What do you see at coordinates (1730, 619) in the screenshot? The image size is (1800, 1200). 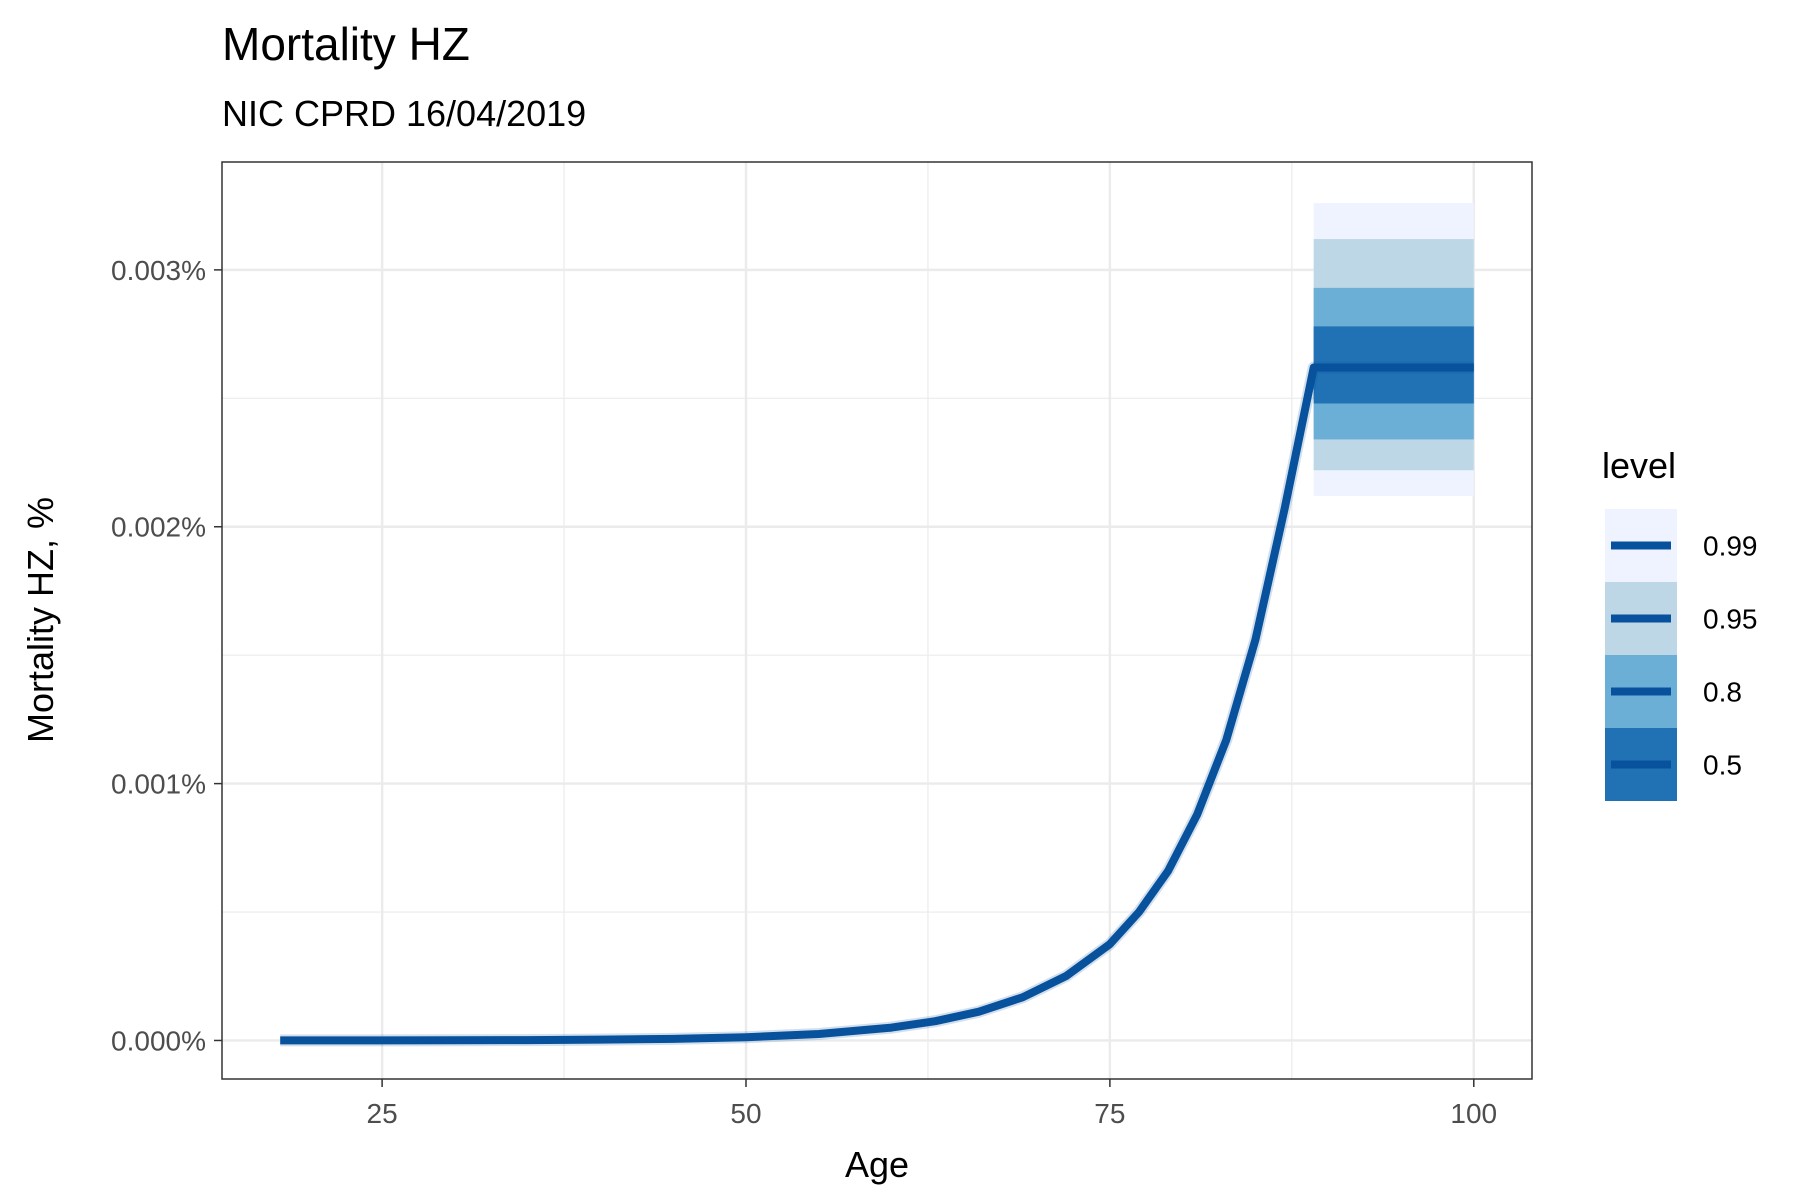 I see `legend-label: 0.95` at bounding box center [1730, 619].